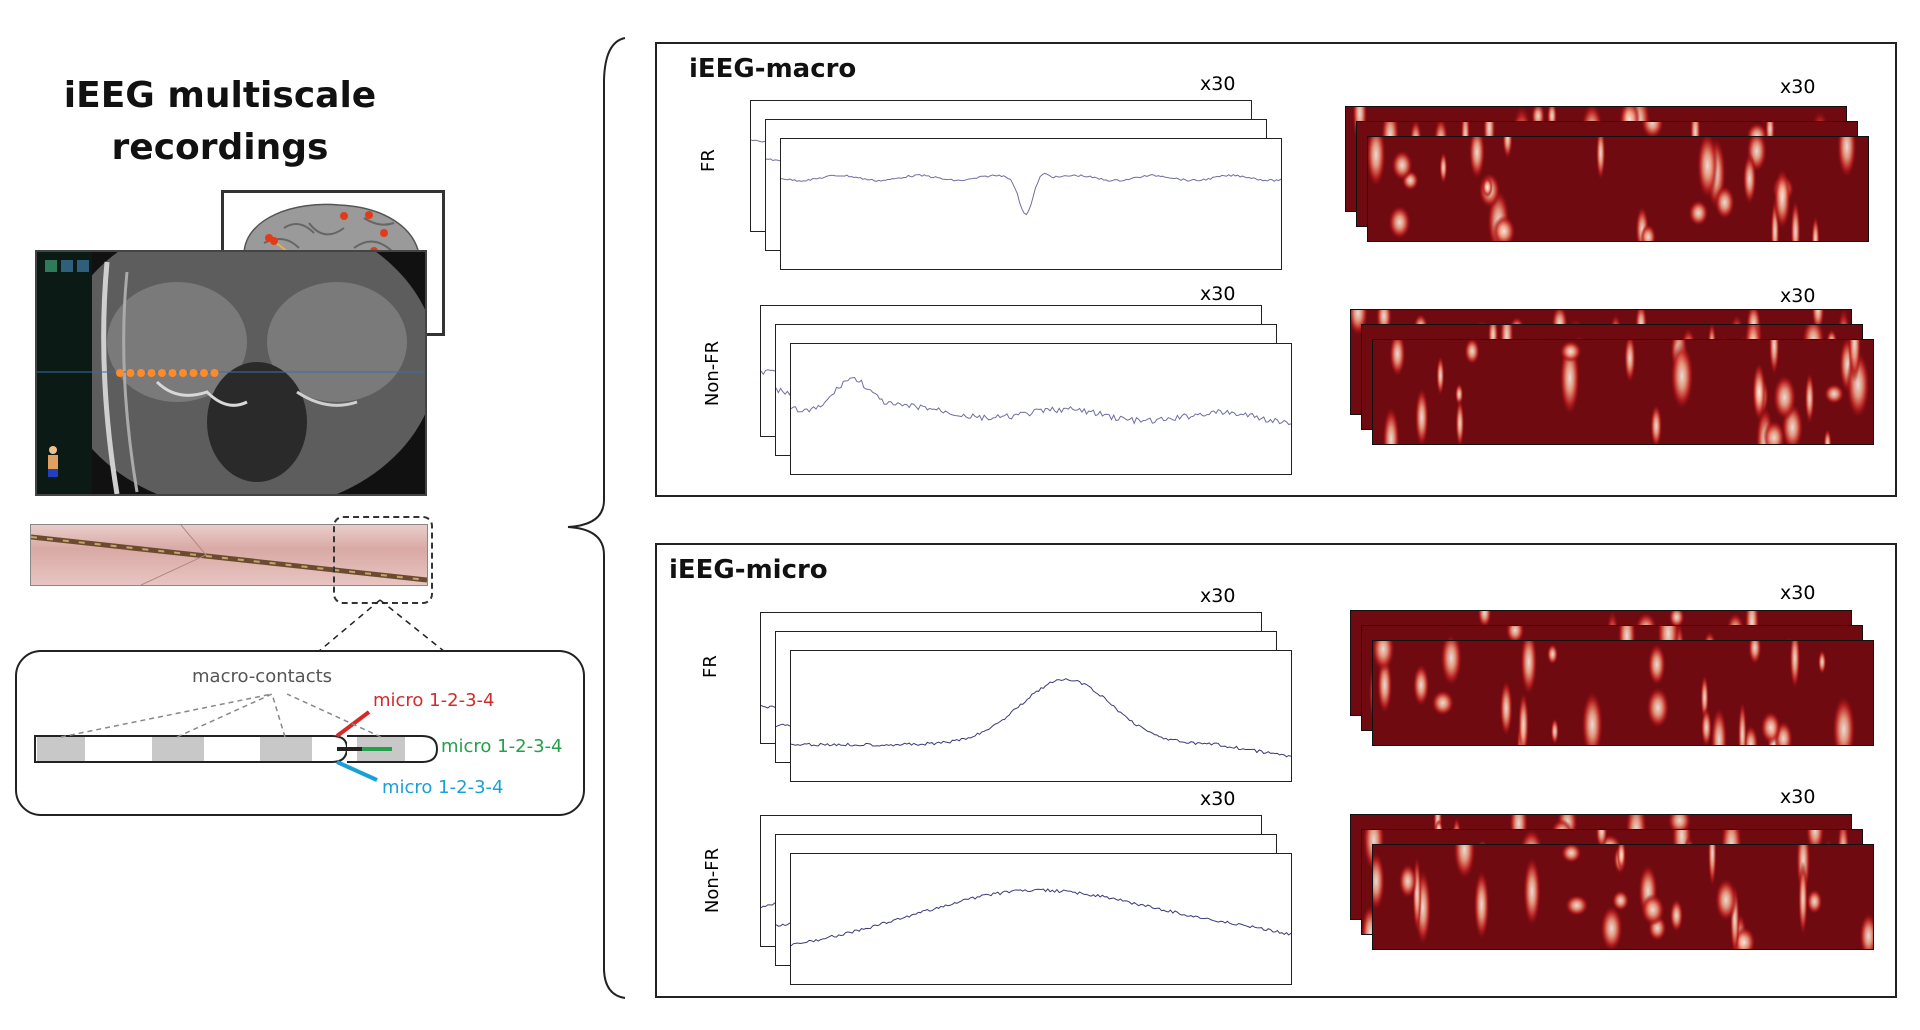  Describe the element at coordinates (236, 737) in the screenshot. I see `electrode-shaft` at that location.